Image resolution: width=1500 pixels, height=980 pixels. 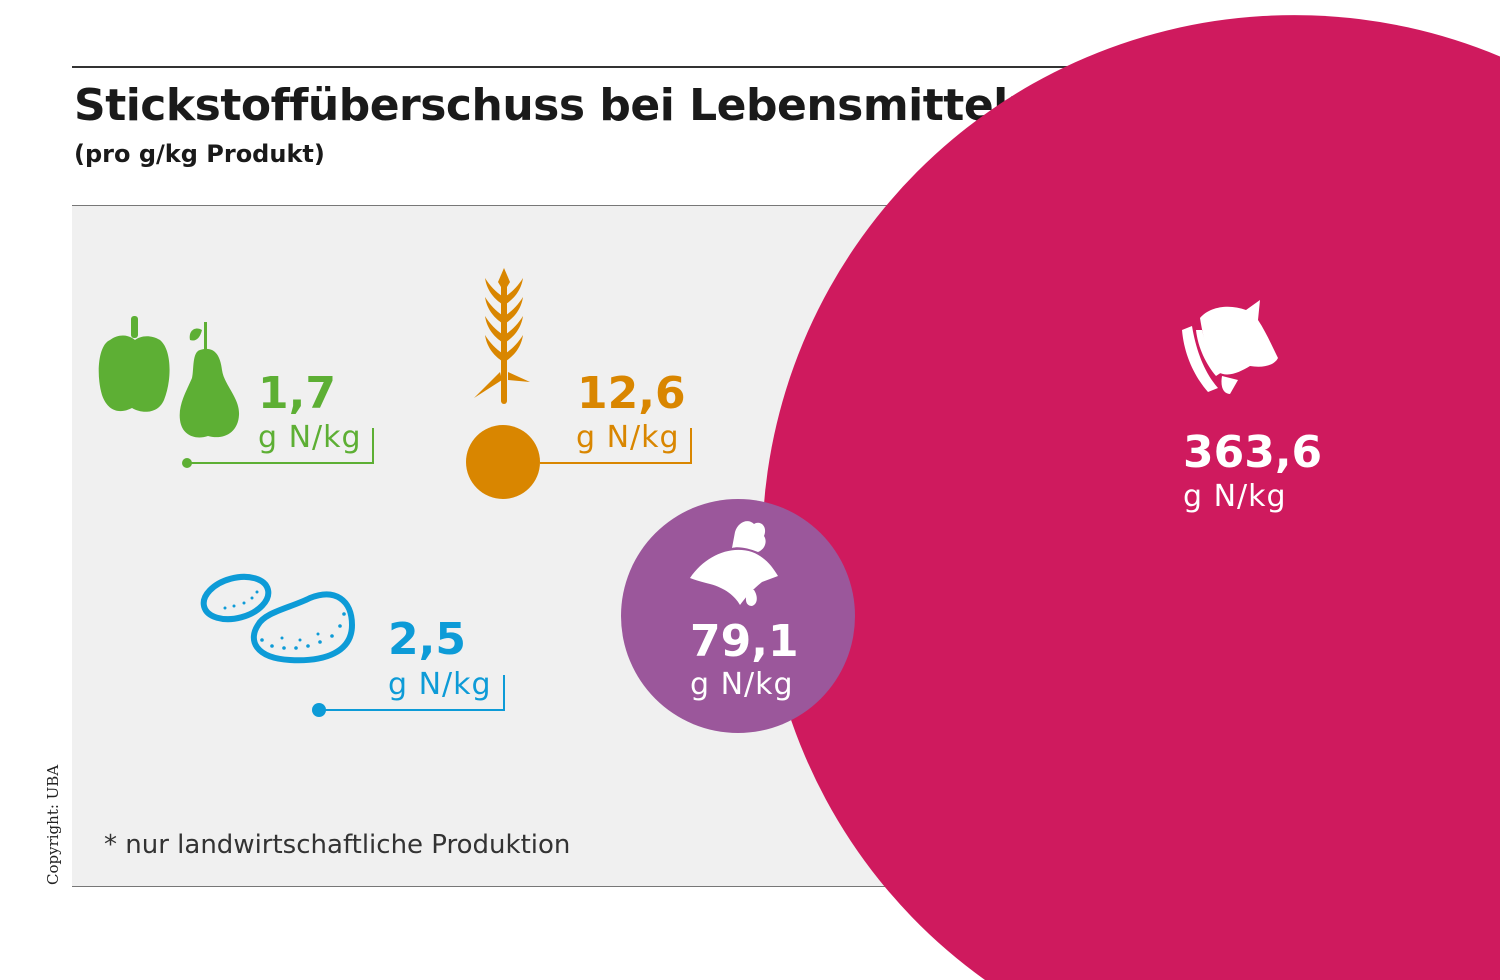 What do you see at coordinates (297, 393) in the screenshot?
I see `value-vegetables: 1,7` at bounding box center [297, 393].